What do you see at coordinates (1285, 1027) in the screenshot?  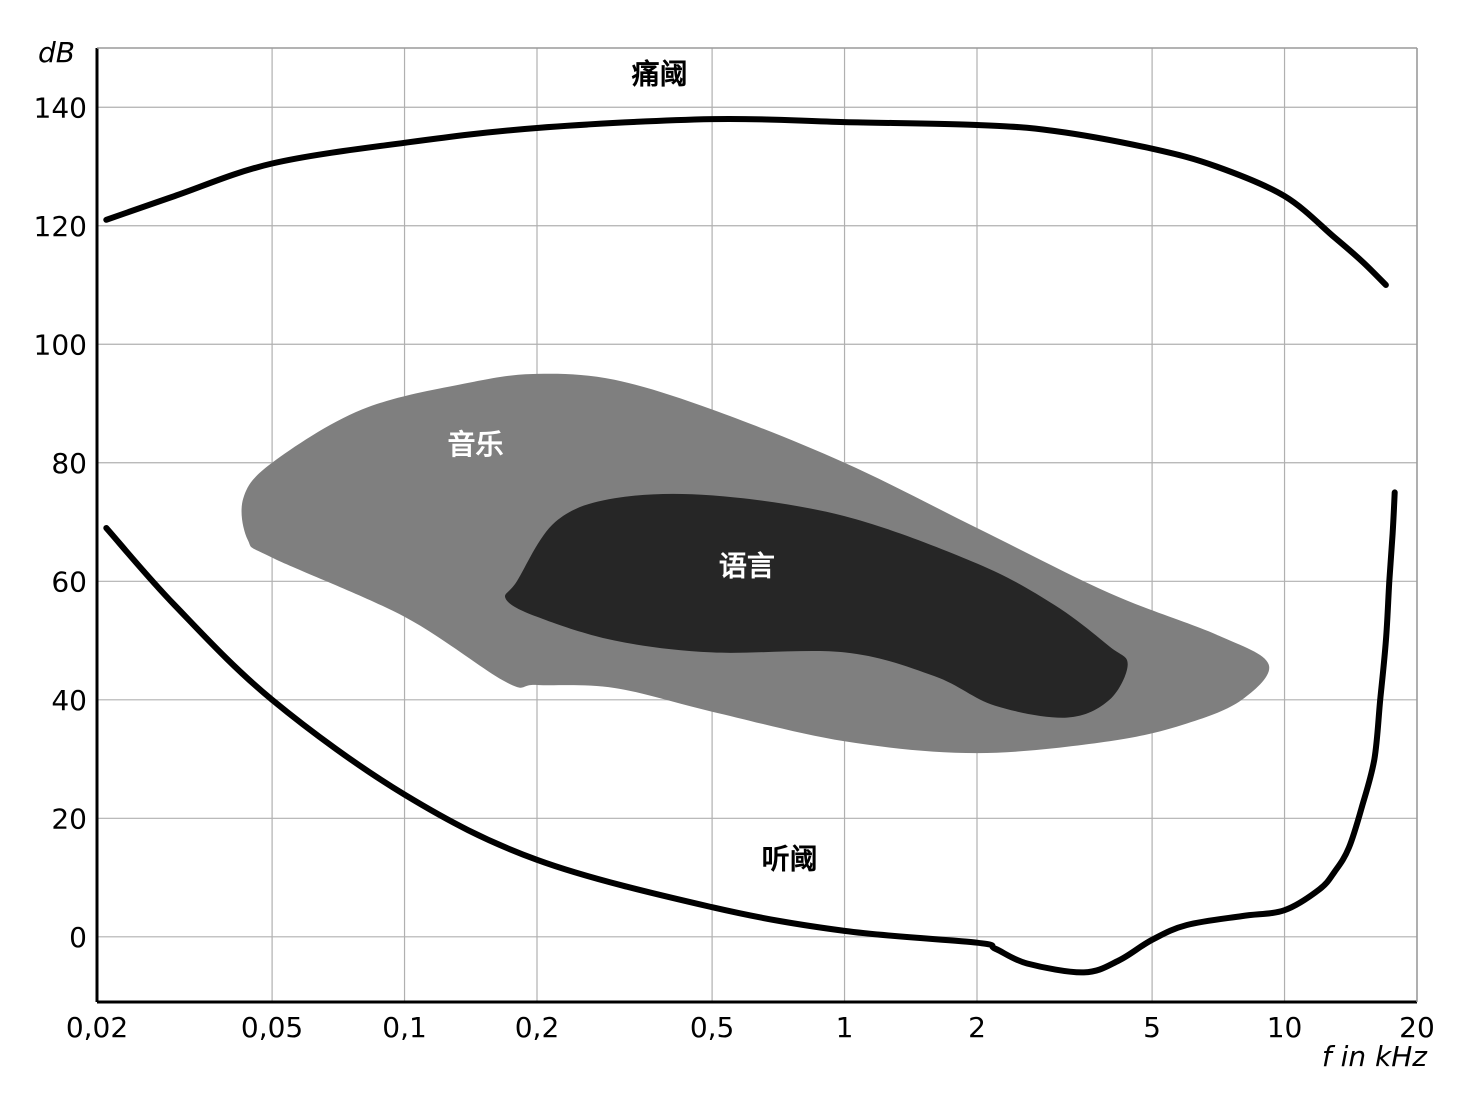 I see `x-tick-label: 10` at bounding box center [1285, 1027].